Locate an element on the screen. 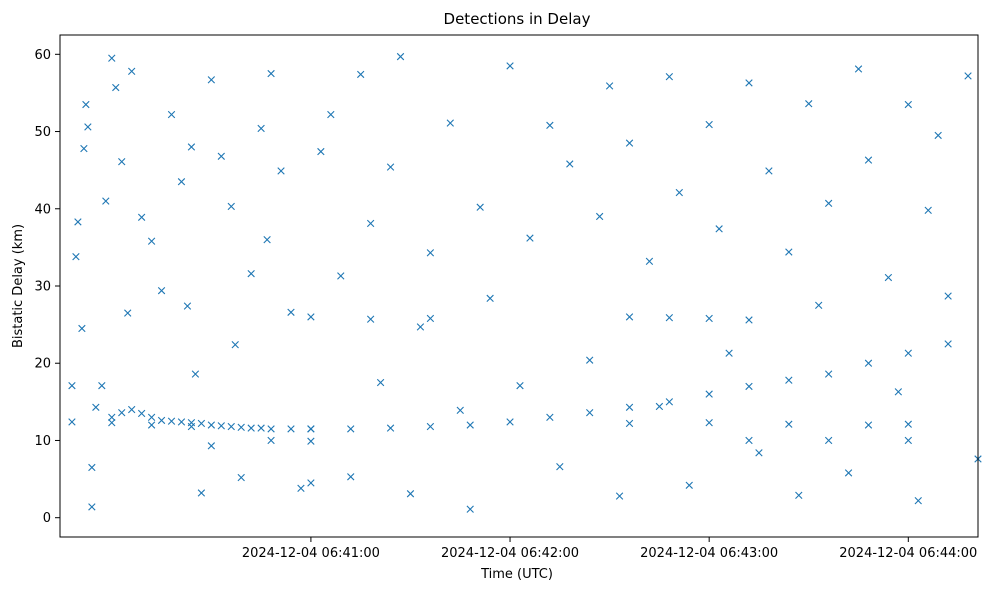 The height and width of the screenshot is (590, 989). y-tick-label: 30 is located at coordinates (42, 287).